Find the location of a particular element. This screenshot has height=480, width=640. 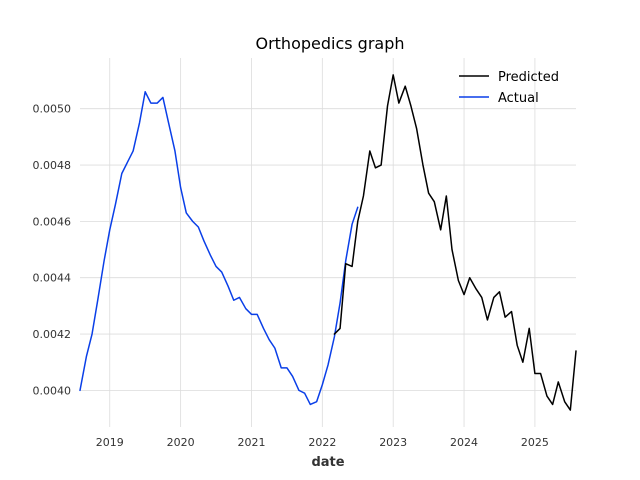

y-tick-label: 0.0050 is located at coordinates (52, 109).